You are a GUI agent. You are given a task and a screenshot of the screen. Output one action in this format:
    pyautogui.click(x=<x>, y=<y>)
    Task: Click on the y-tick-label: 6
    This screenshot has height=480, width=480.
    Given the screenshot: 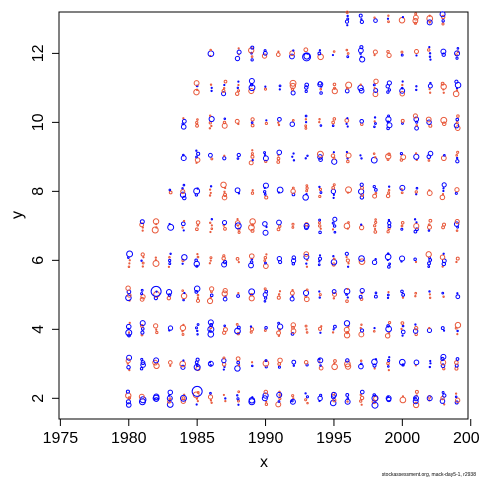 What is the action you would take?
    pyautogui.click(x=38, y=260)
    